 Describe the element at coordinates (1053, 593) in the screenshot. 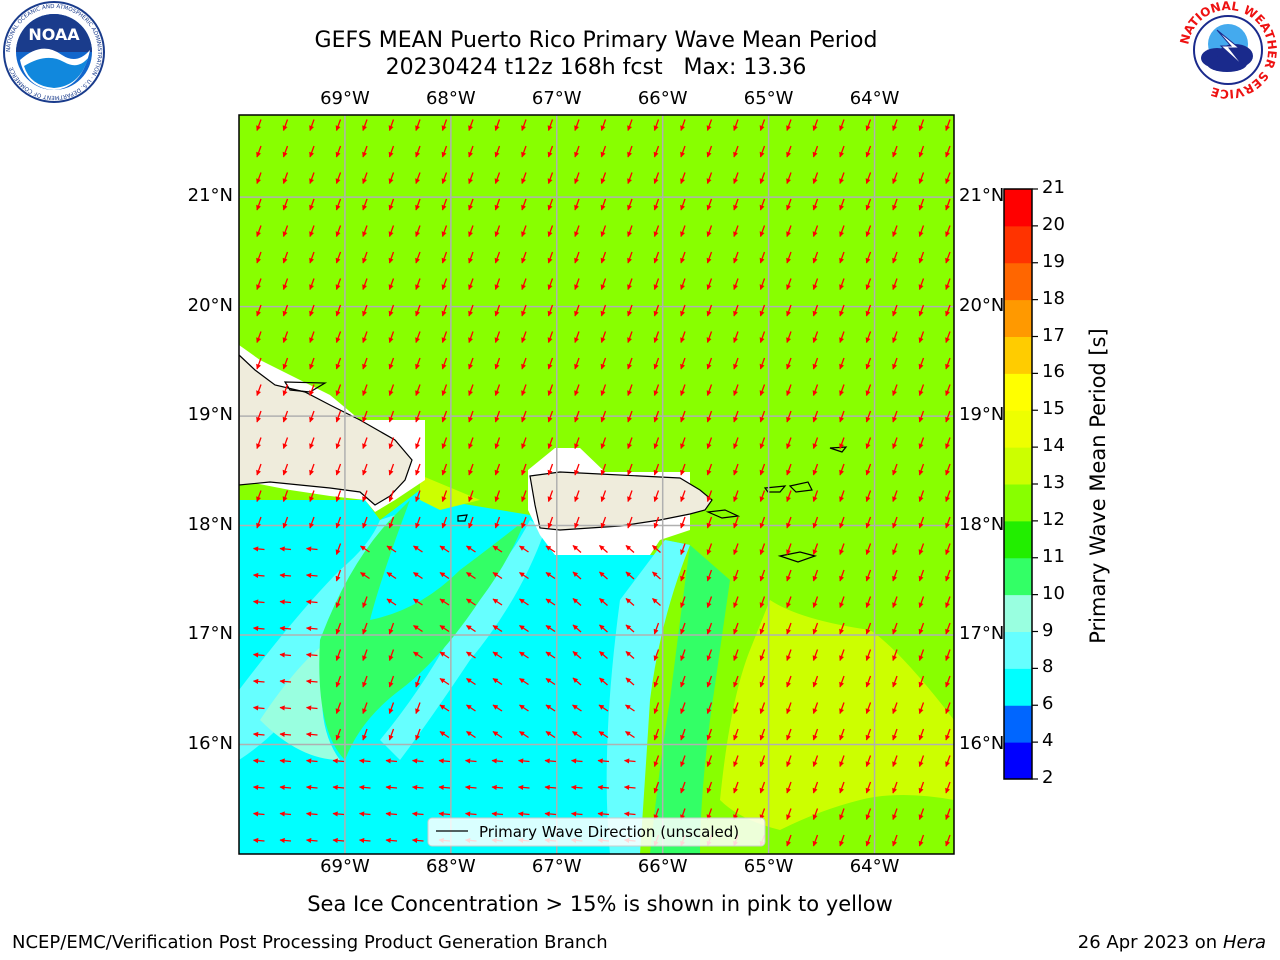

I see `colorbar-tick-5: 10` at that location.